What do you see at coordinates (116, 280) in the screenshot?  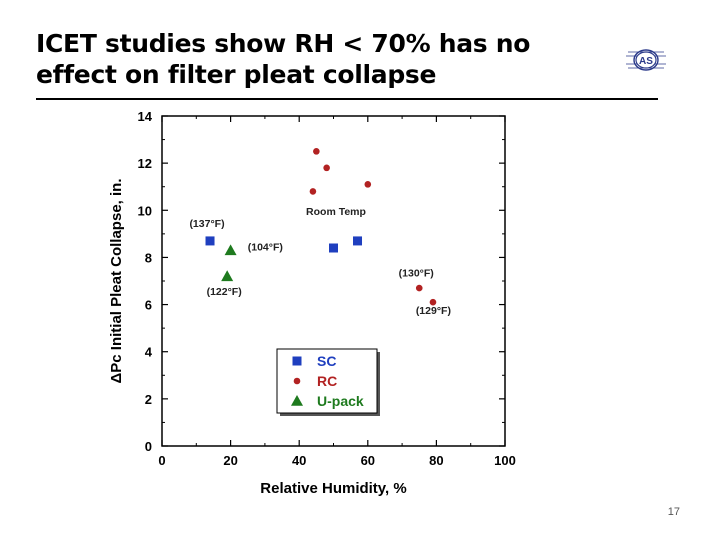 I see `y-axis-label: ΔPc Initial Pleat Collapse, in.` at bounding box center [116, 280].